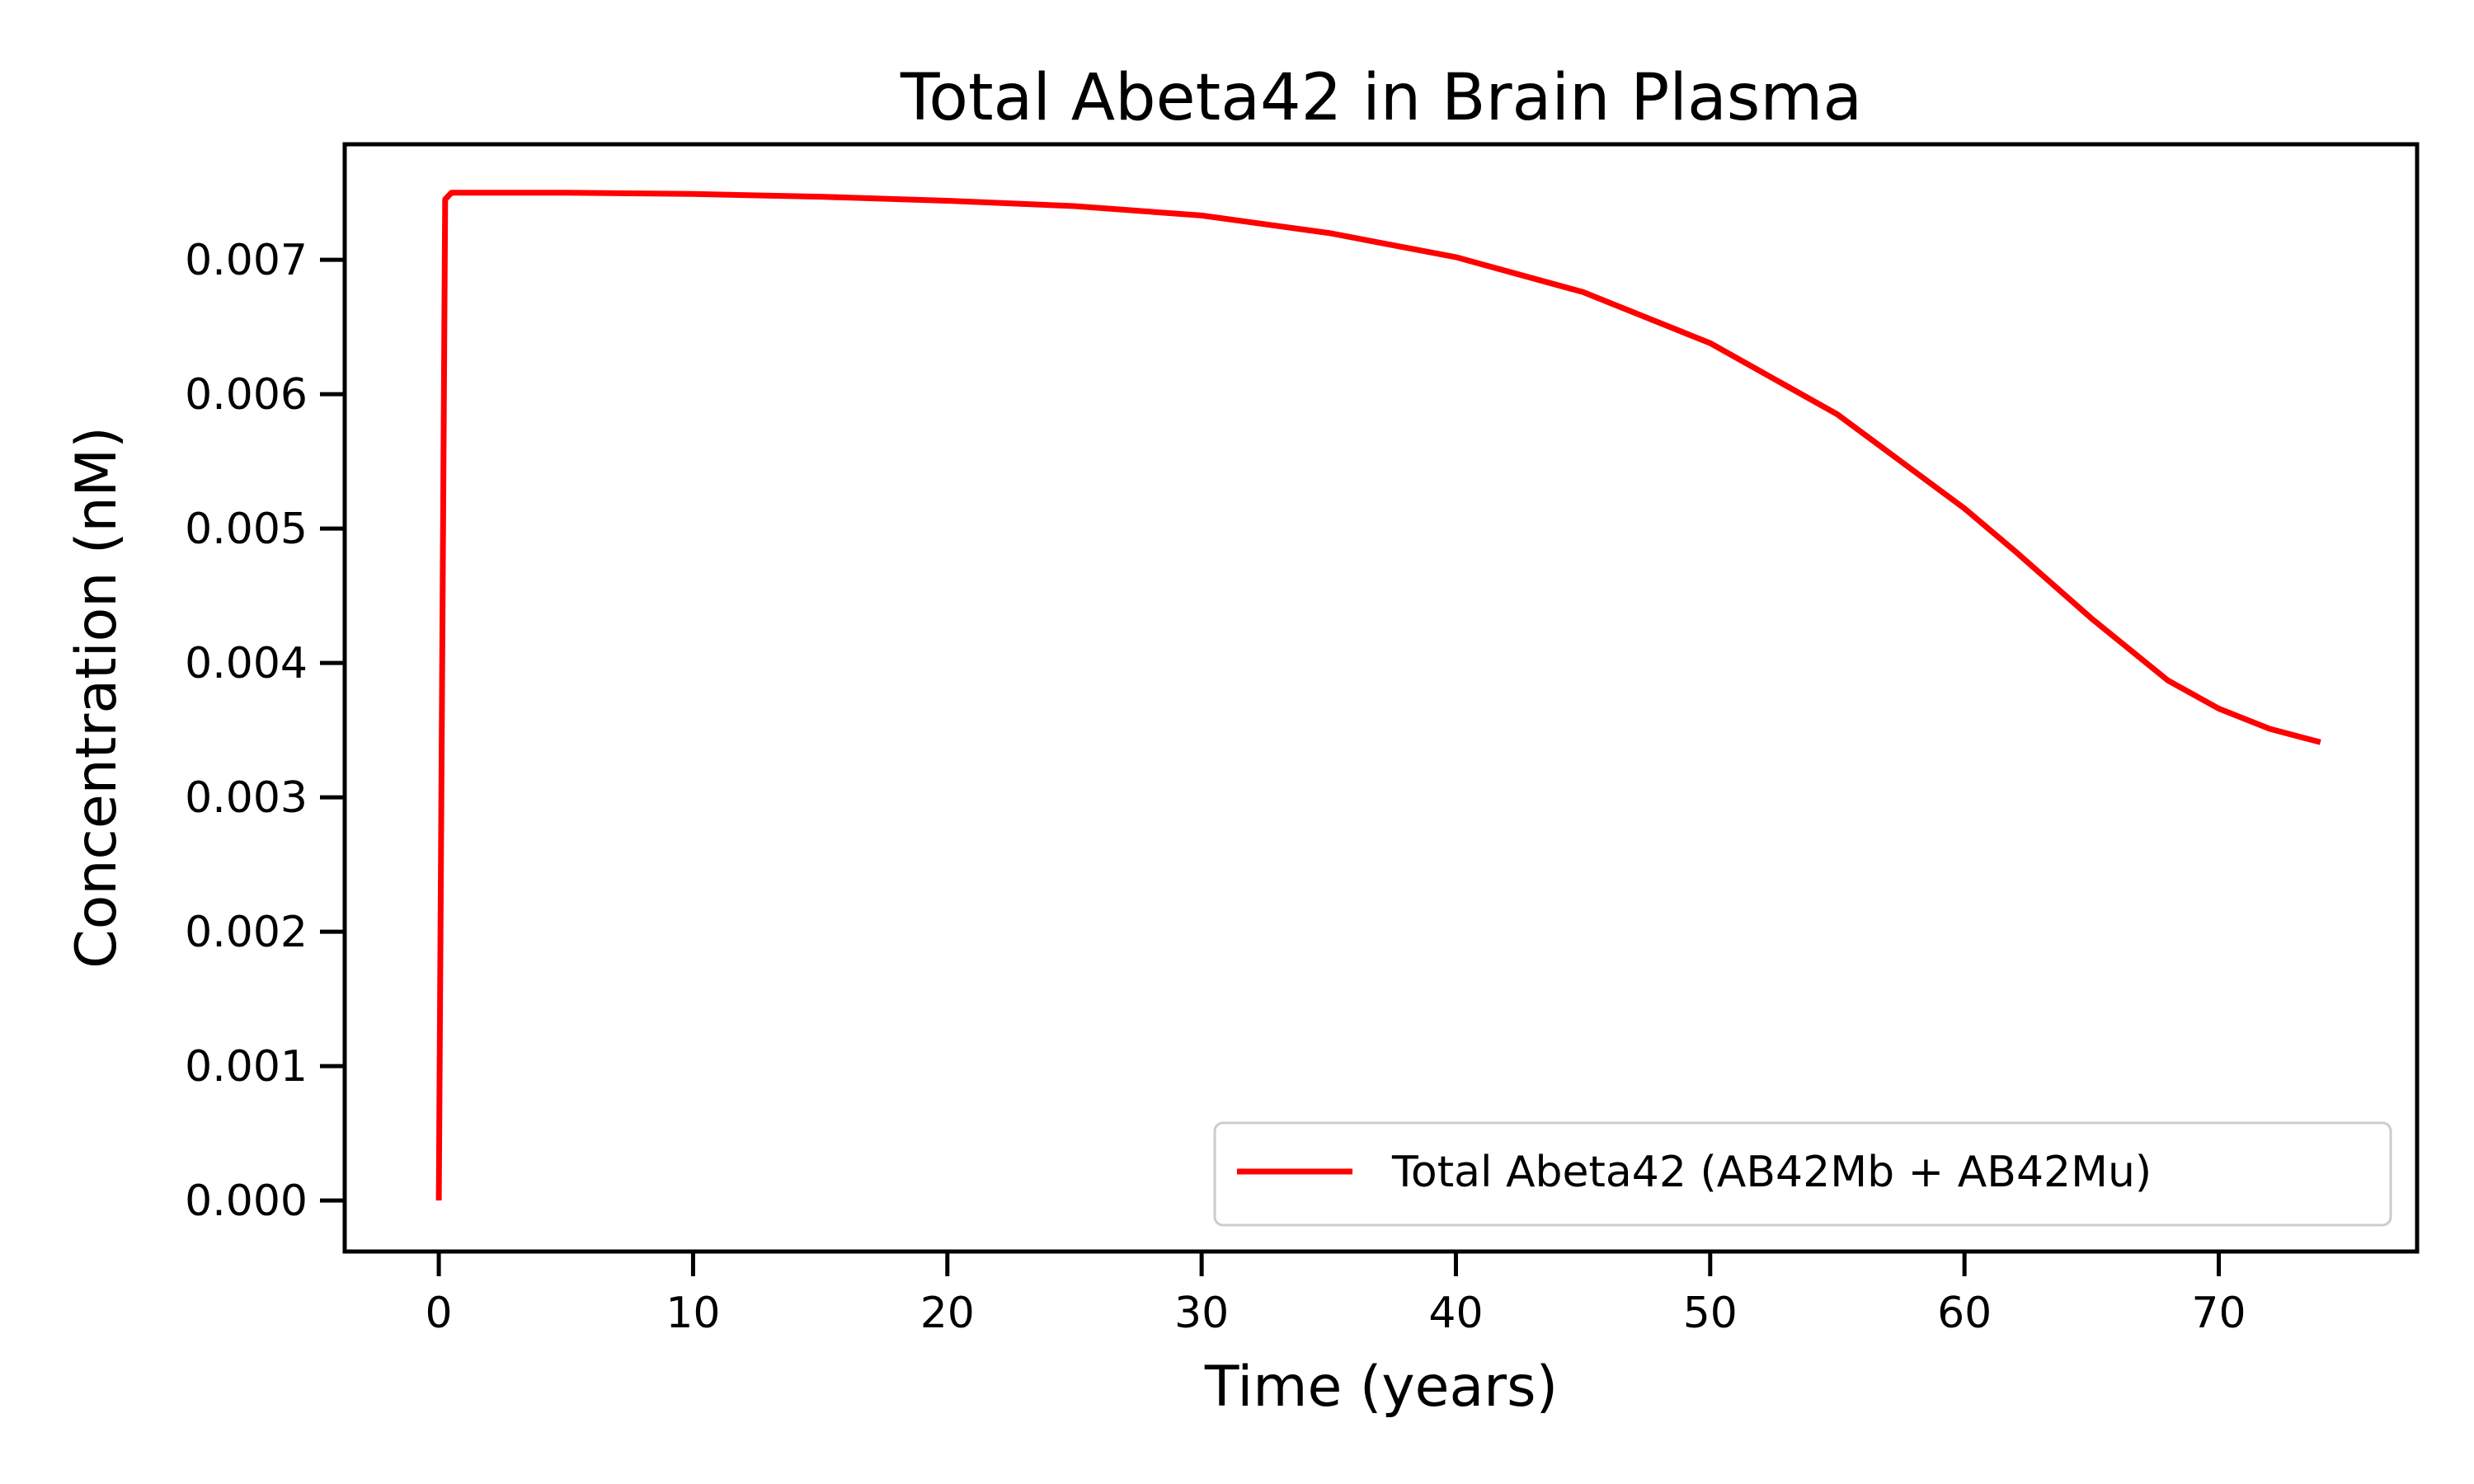 The image size is (2474, 1484). I want to click on x-tick-label: 50, so click(1710, 1313).